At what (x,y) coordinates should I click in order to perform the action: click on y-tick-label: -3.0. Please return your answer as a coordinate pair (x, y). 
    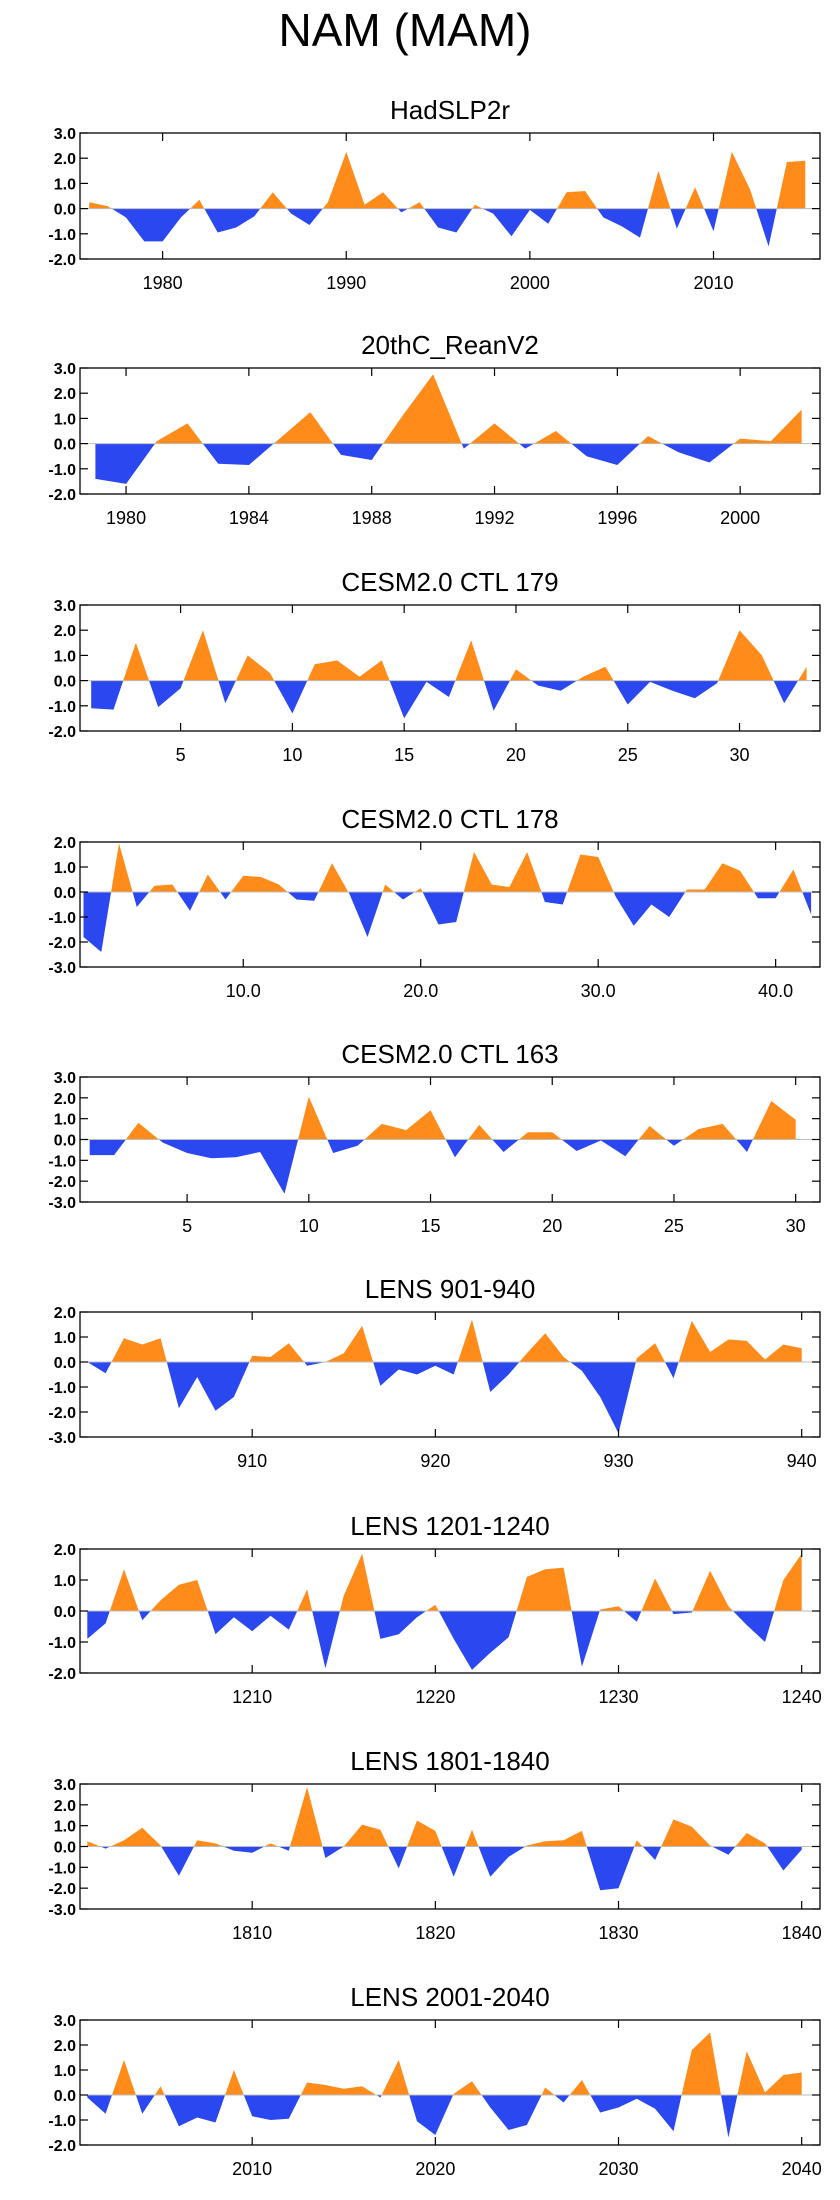
    Looking at the image, I should click on (62, 968).